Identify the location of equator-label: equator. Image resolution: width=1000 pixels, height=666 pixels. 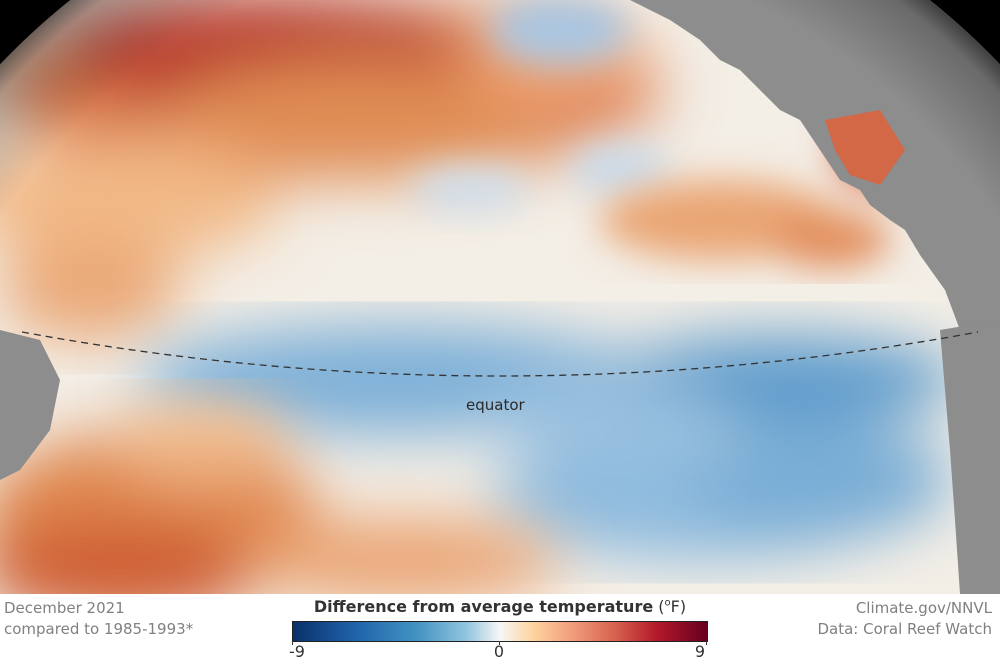
(495, 405).